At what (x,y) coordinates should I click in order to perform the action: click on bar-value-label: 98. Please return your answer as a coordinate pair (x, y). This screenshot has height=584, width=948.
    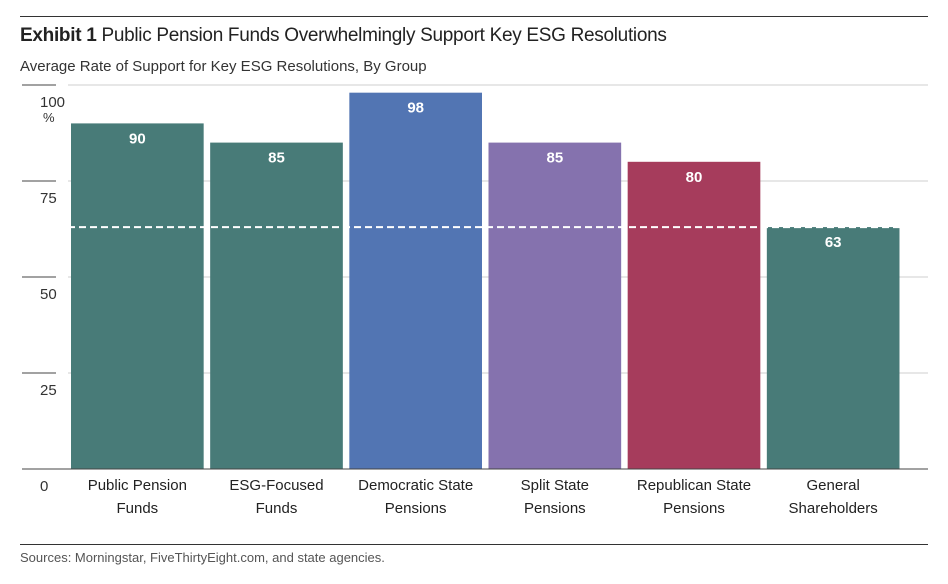
    Looking at the image, I should click on (415, 108).